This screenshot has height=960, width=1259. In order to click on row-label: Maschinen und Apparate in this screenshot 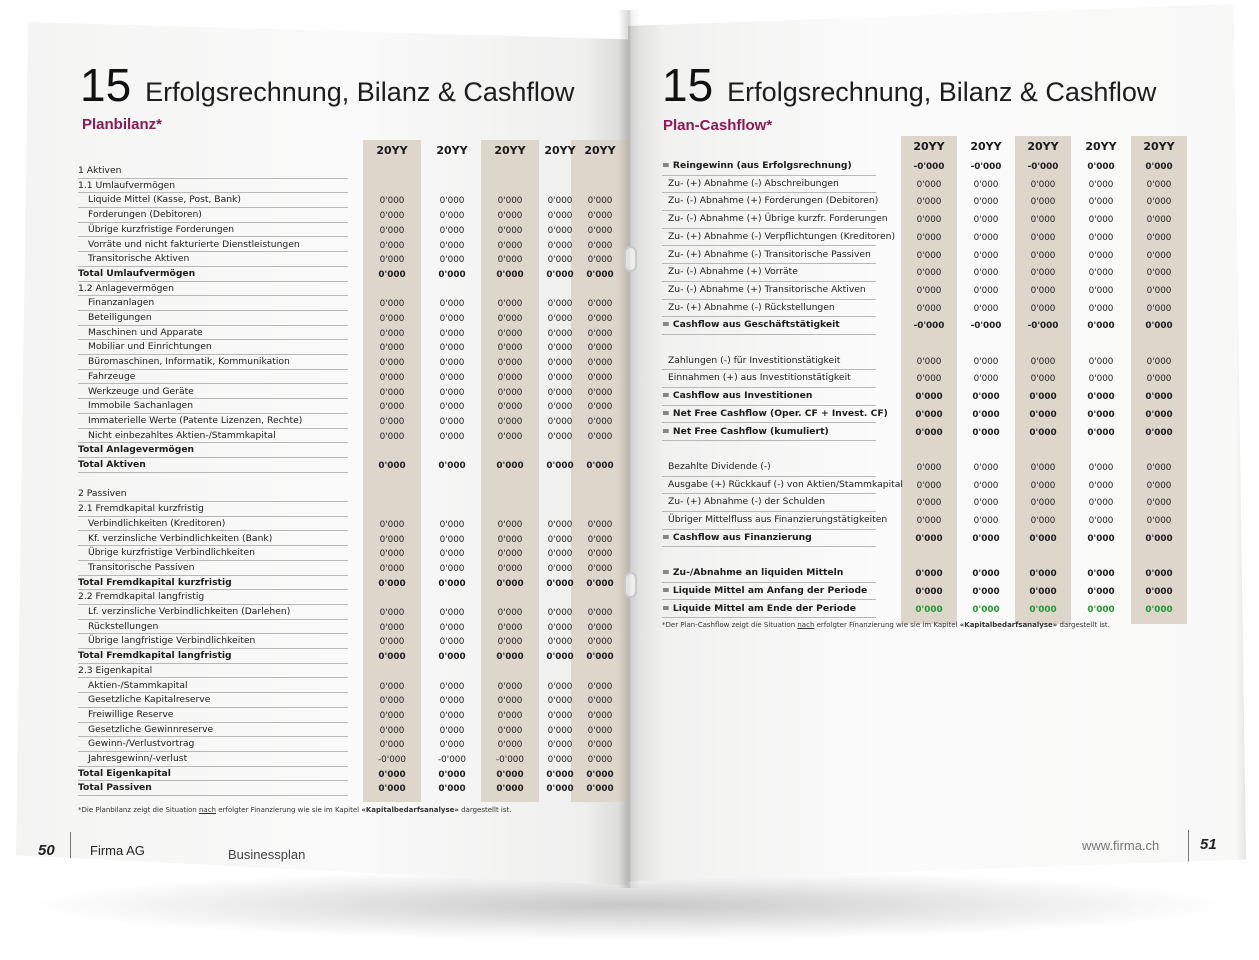, I will do `click(145, 332)`.